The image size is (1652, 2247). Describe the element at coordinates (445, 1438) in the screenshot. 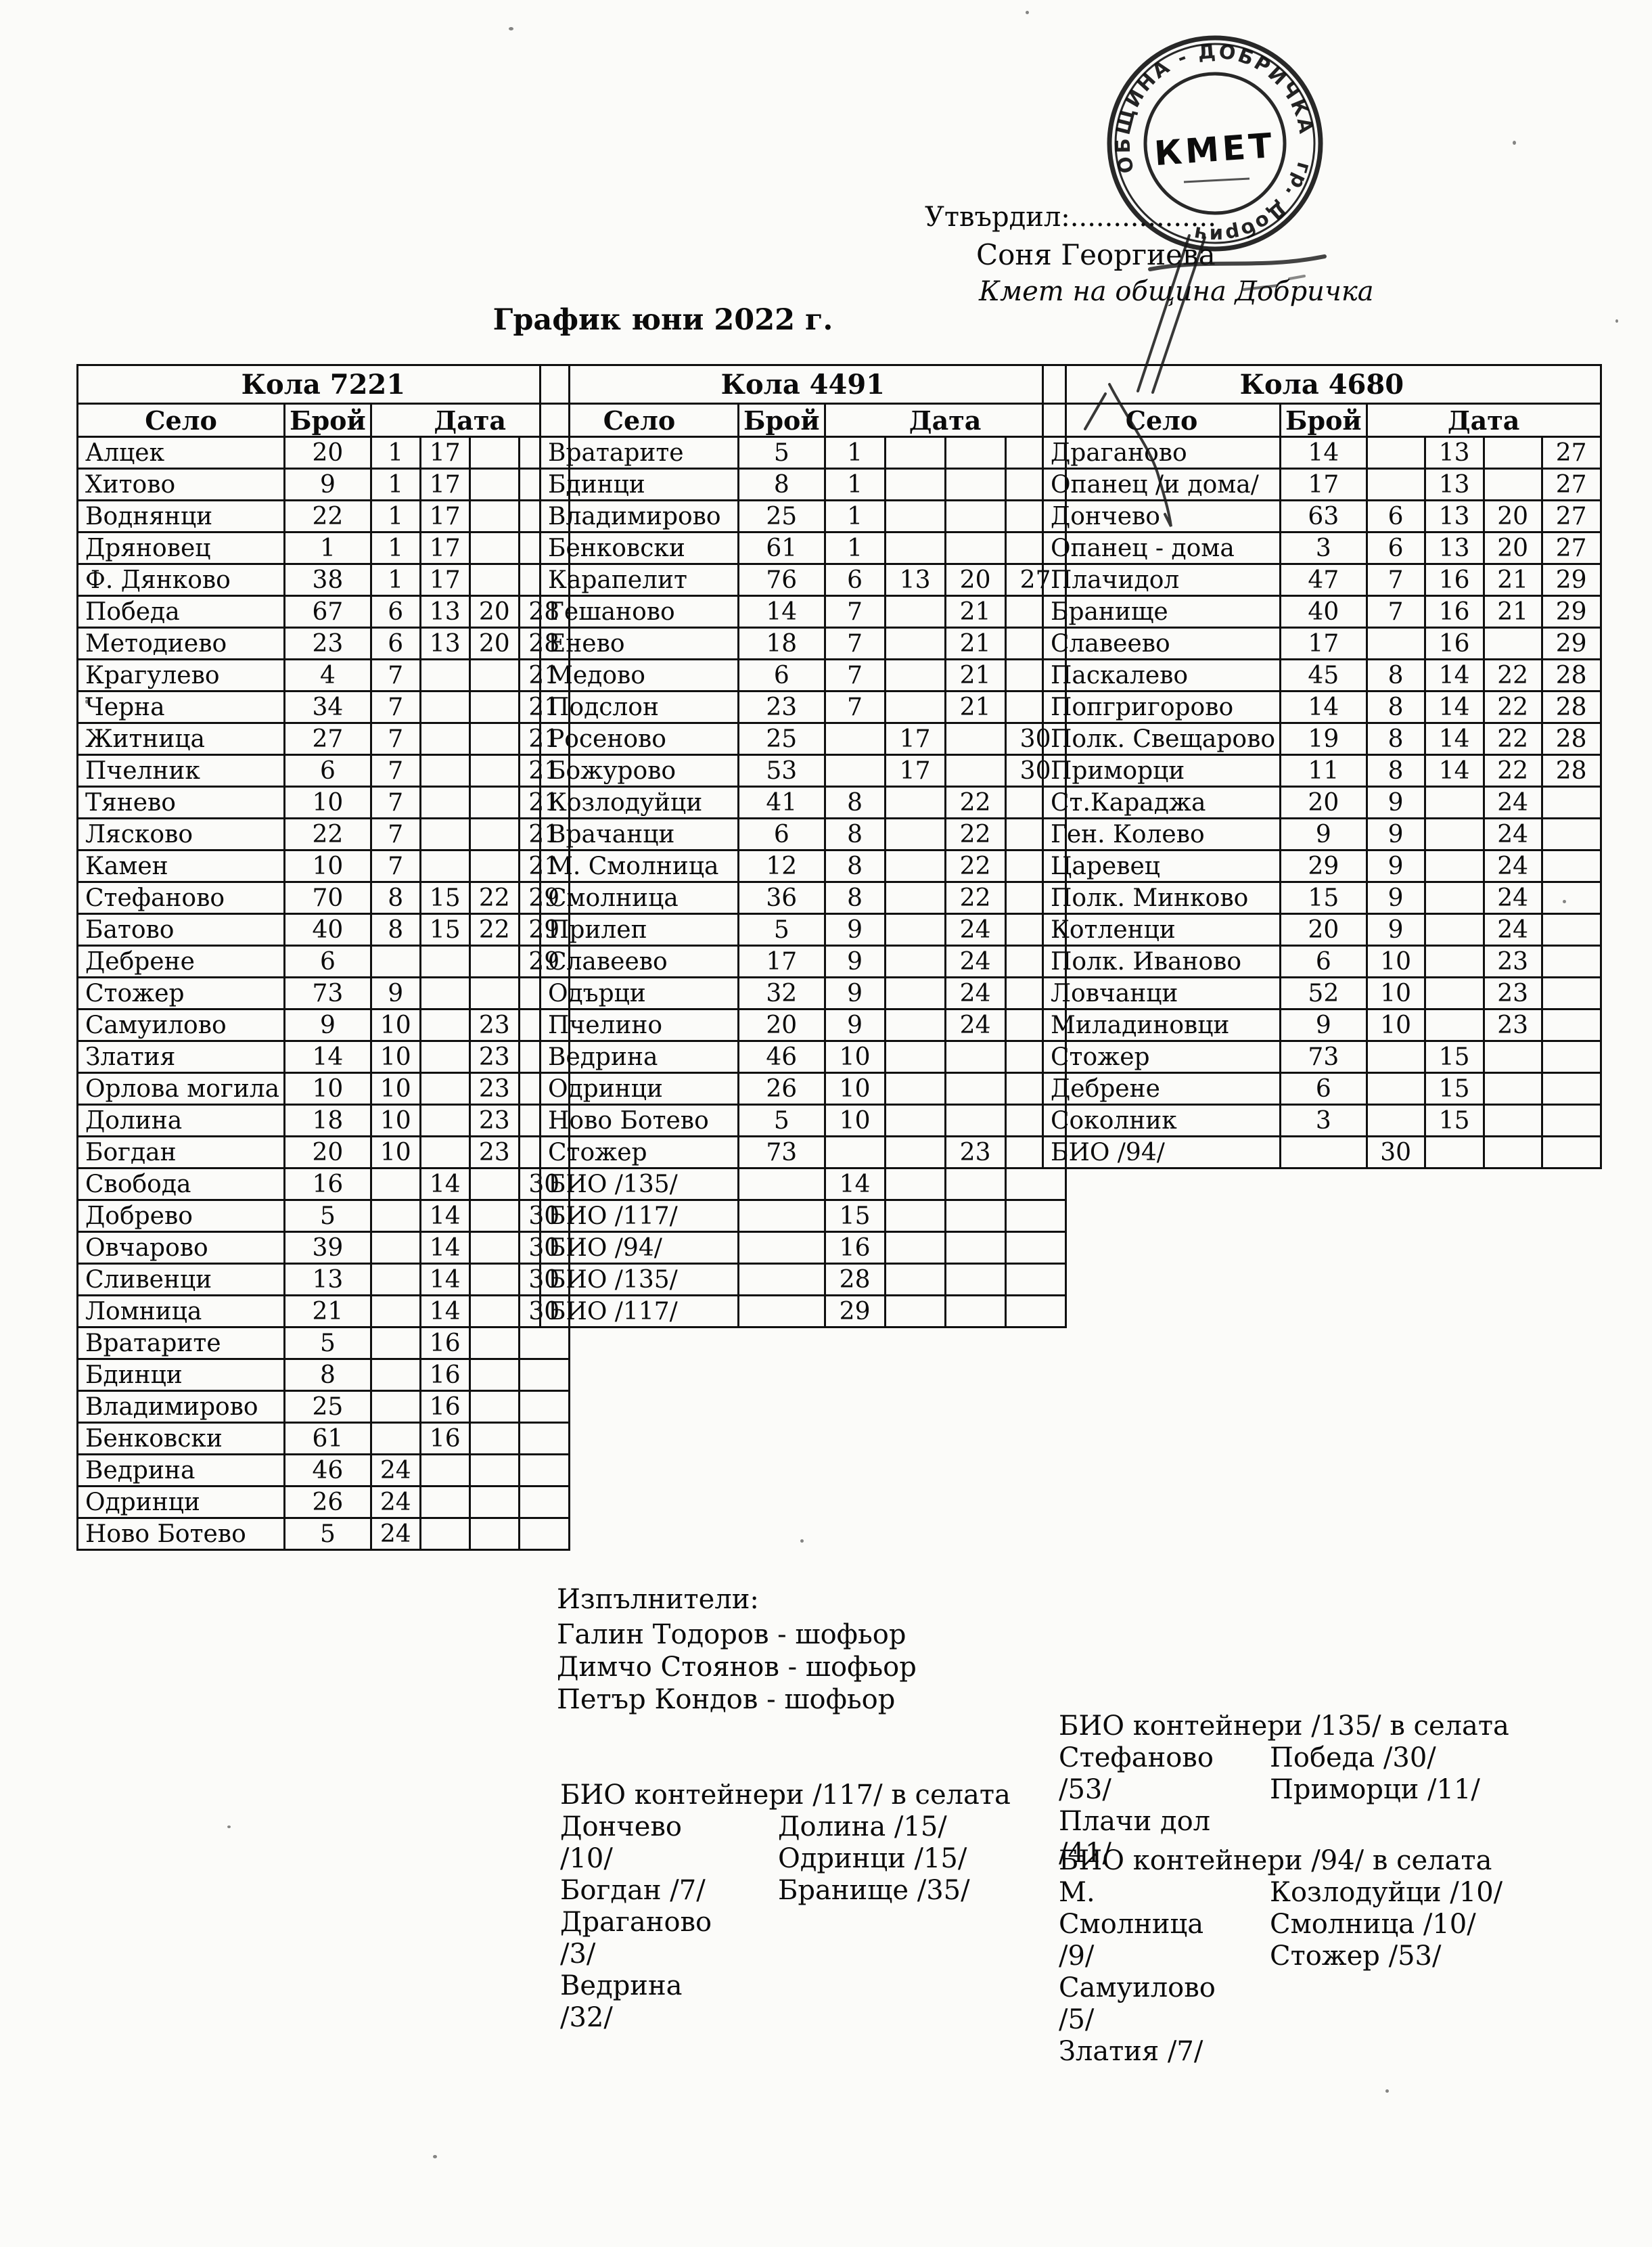

I see `date-cell: 16` at that location.